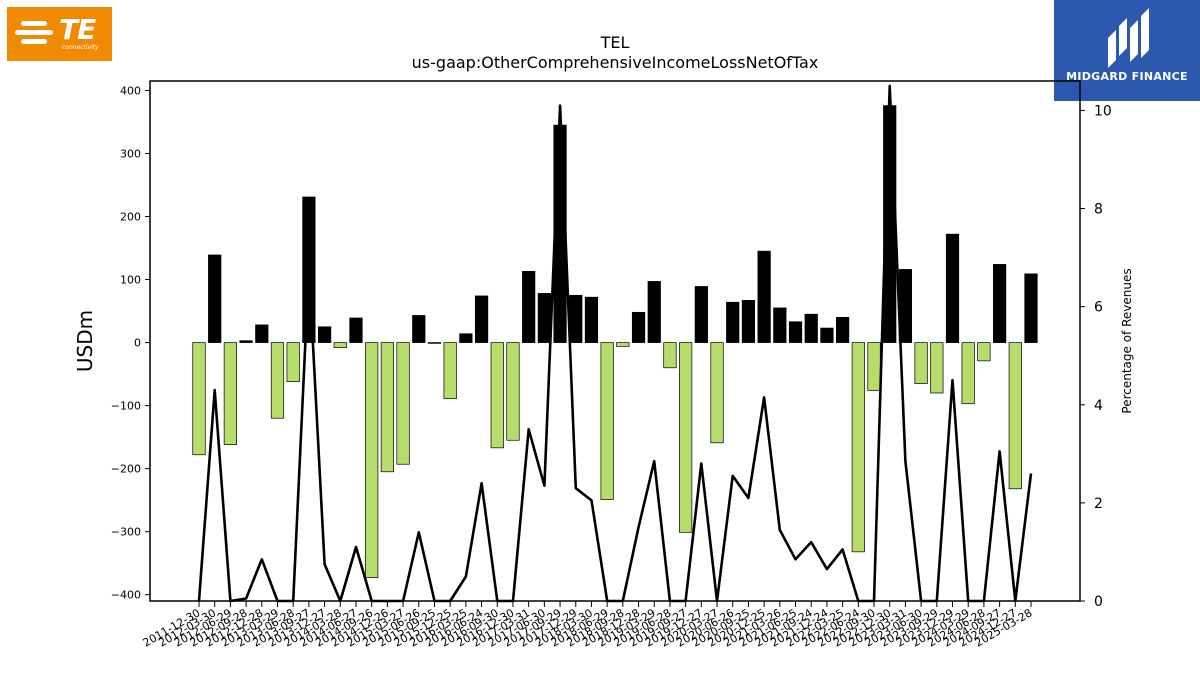  What do you see at coordinates (1128, 38) in the screenshot?
I see `midgard-emblem-icon` at bounding box center [1128, 38].